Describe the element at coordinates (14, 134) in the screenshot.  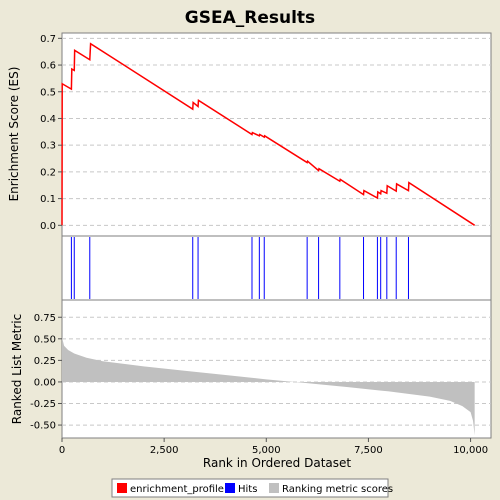
I see `enrichment-y-axis-label: Enrichment Score (ES)` at that location.